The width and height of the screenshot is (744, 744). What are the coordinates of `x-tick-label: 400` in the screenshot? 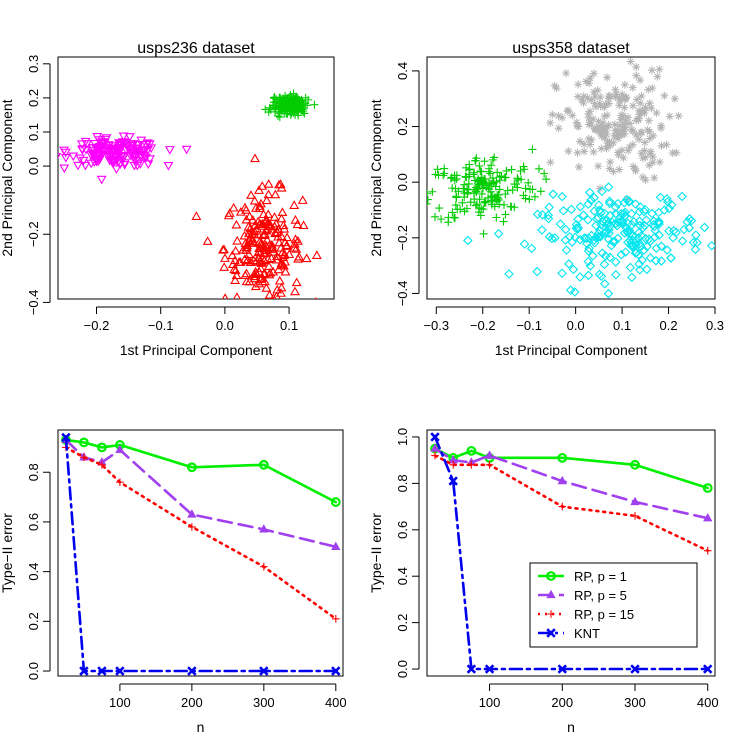 It's located at (708, 702).